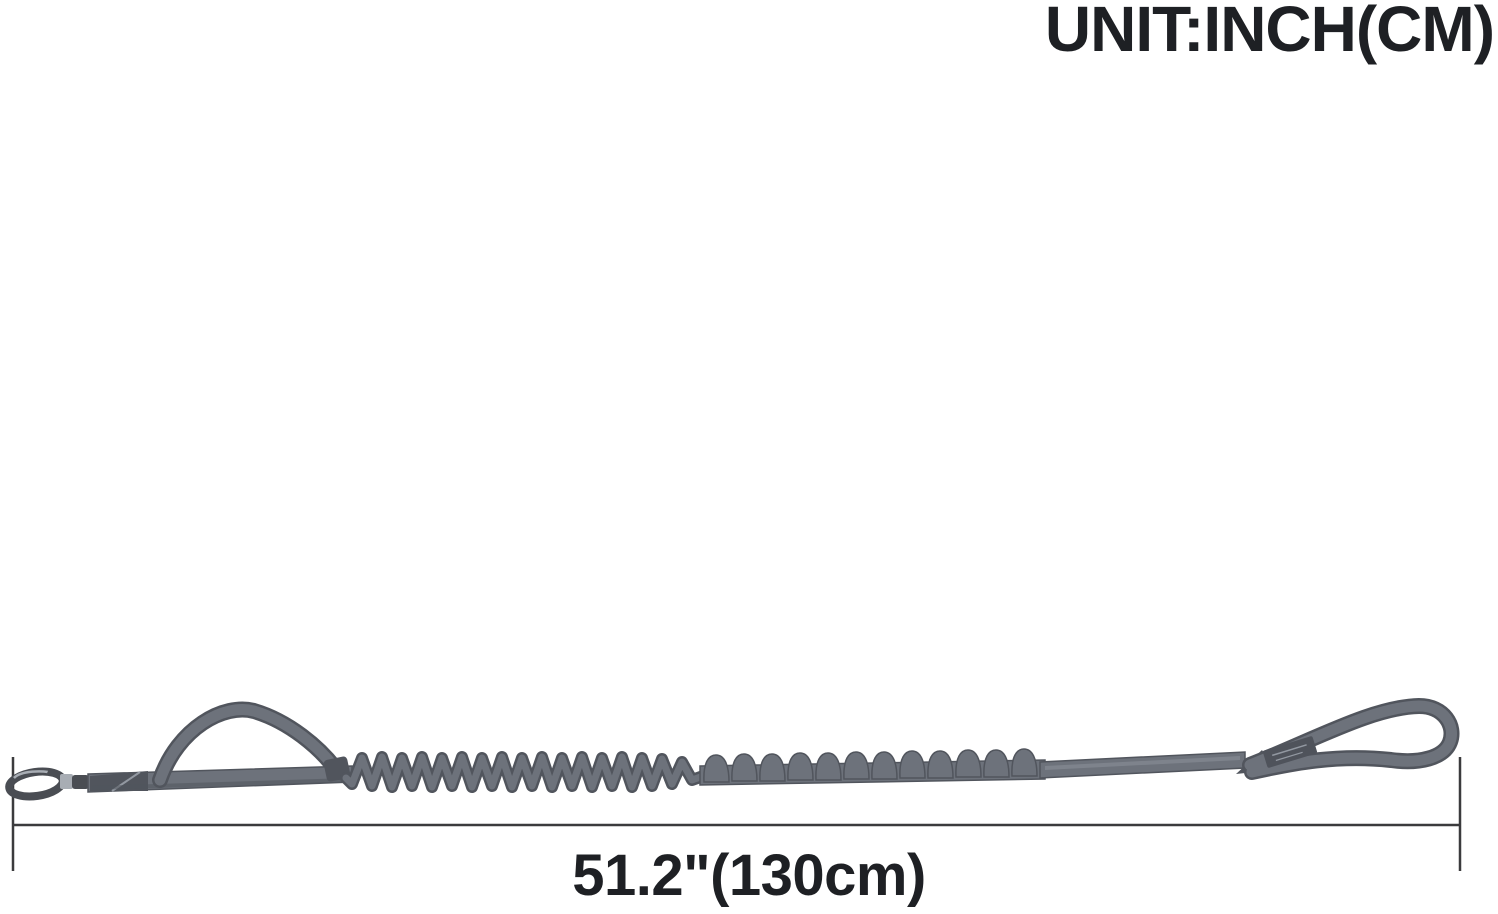 This screenshot has width=1498, height=914. Describe the element at coordinates (1269, 32) in the screenshot. I see `unit-label: UNIT:INCH(CM)` at that location.